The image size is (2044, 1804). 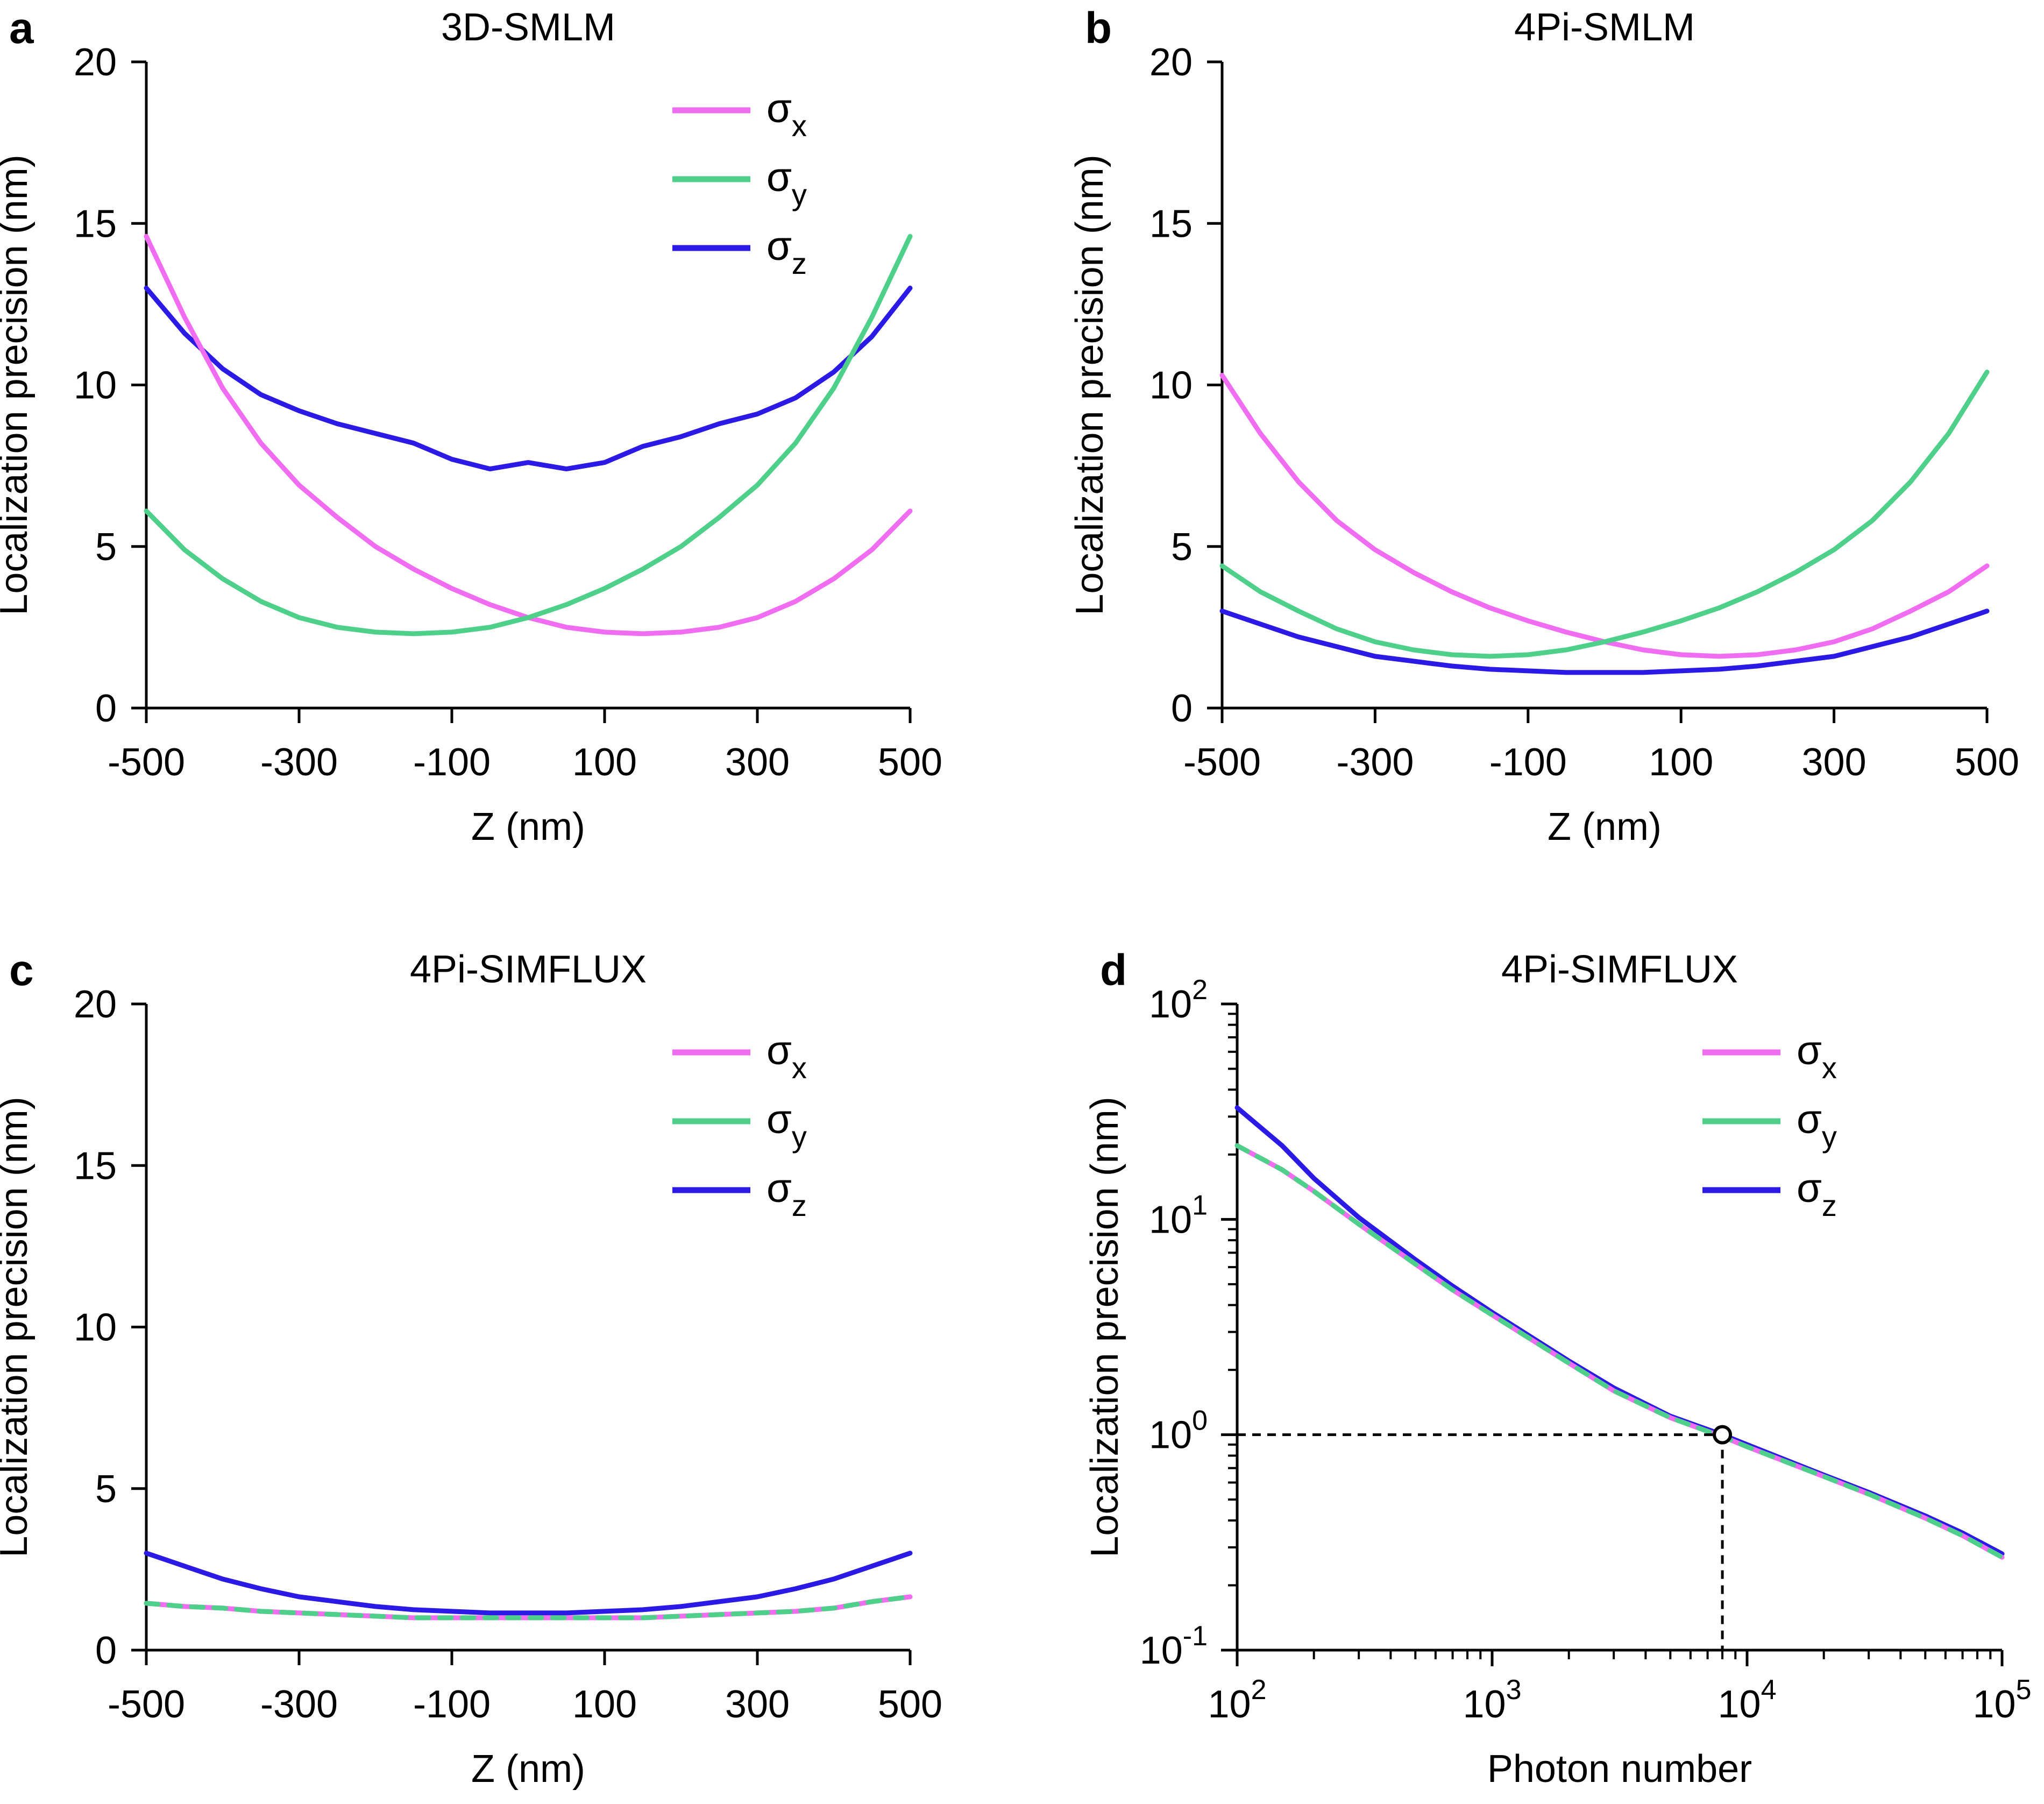 I want to click on x-tick-label: 10⁵, so click(x=2002, y=1700).